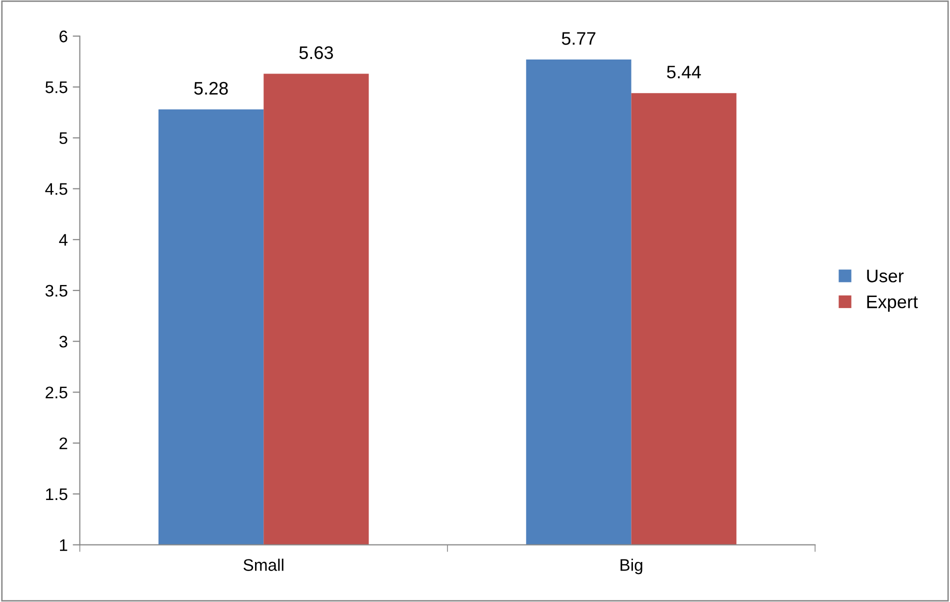 Image resolution: width=950 pixels, height=602 pixels. I want to click on y-tick-label: 3, so click(63, 342).